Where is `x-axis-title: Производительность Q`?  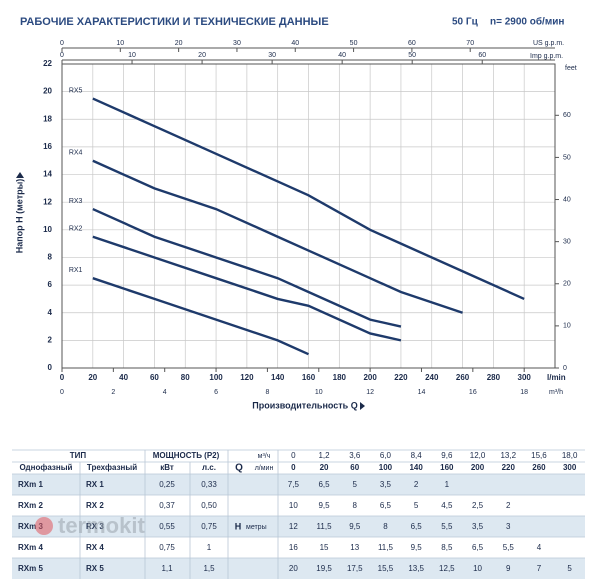
x-axis-title: Производительность Q is located at coordinates (304, 405).